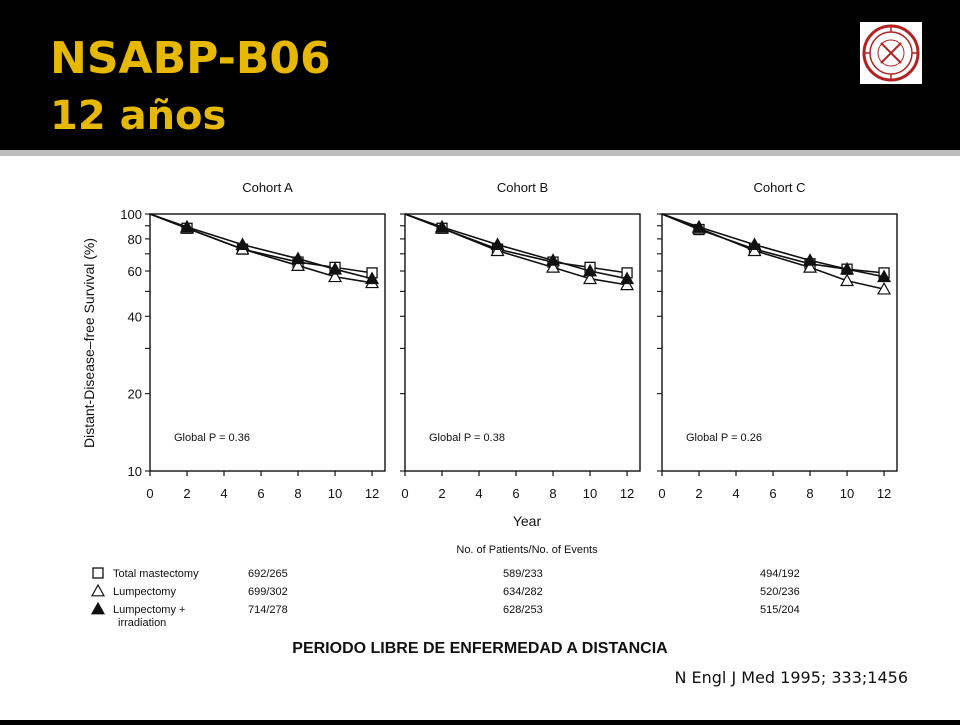  I want to click on legend-label: Lumpectomy +, so click(149, 610).